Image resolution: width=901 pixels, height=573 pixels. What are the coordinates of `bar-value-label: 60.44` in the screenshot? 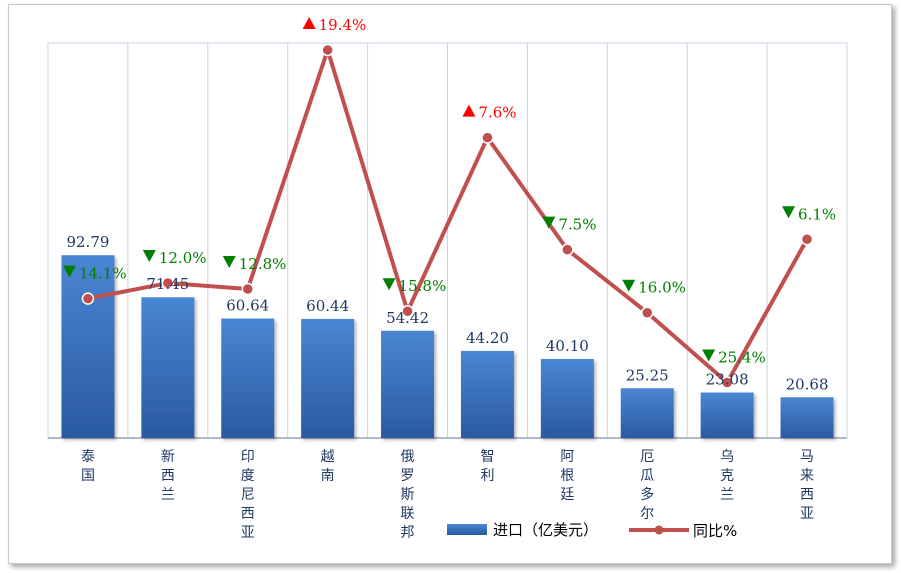 It's located at (327, 306).